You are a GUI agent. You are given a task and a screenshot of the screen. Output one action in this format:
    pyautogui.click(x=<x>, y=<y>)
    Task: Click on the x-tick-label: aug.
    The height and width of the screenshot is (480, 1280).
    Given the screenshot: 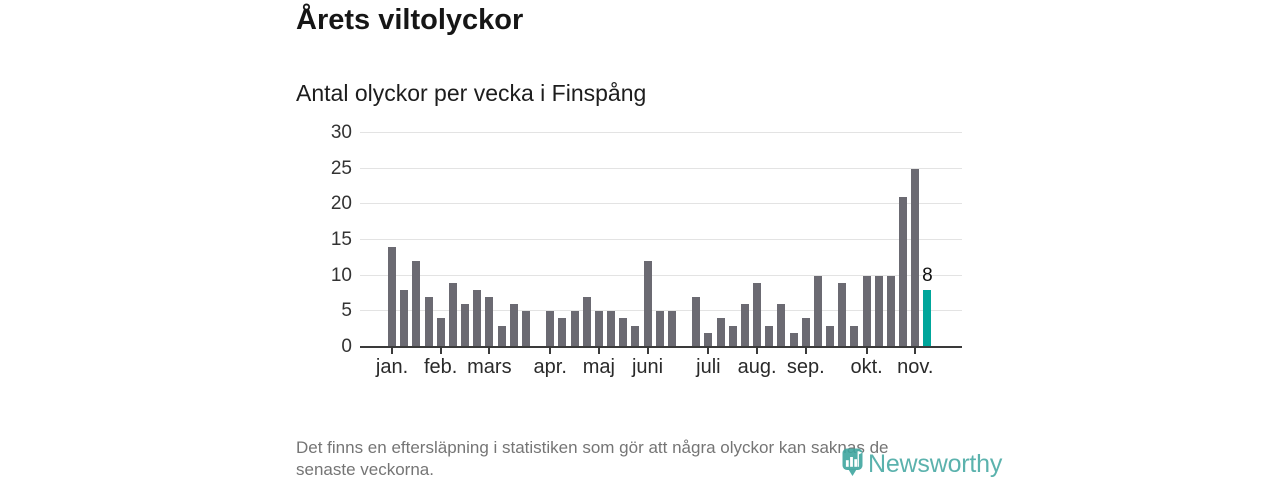 What is the action you would take?
    pyautogui.click(x=757, y=367)
    